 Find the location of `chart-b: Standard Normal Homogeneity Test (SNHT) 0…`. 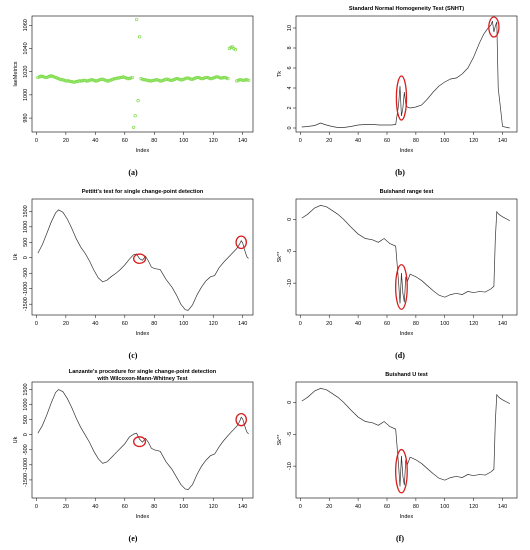

chart-b: Standard Normal Homogeneity Test (SNHT) 0… is located at coordinates (397, 80).